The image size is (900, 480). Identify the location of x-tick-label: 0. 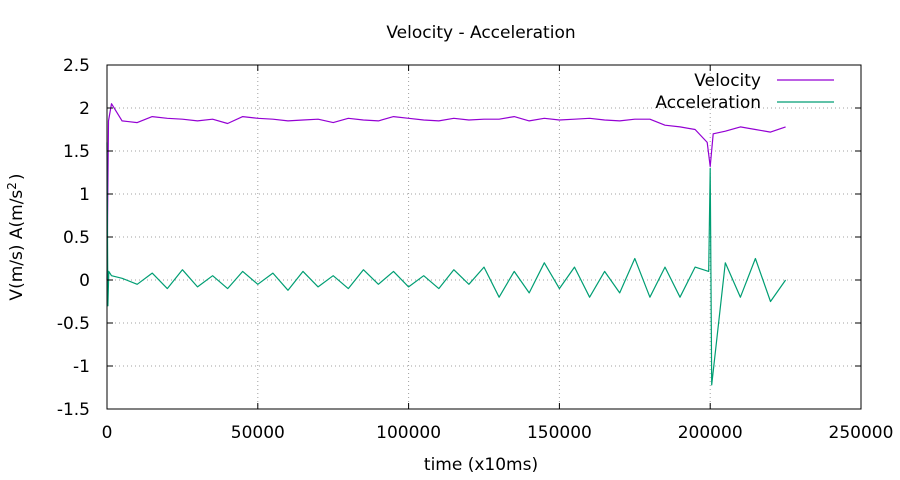
(107, 433).